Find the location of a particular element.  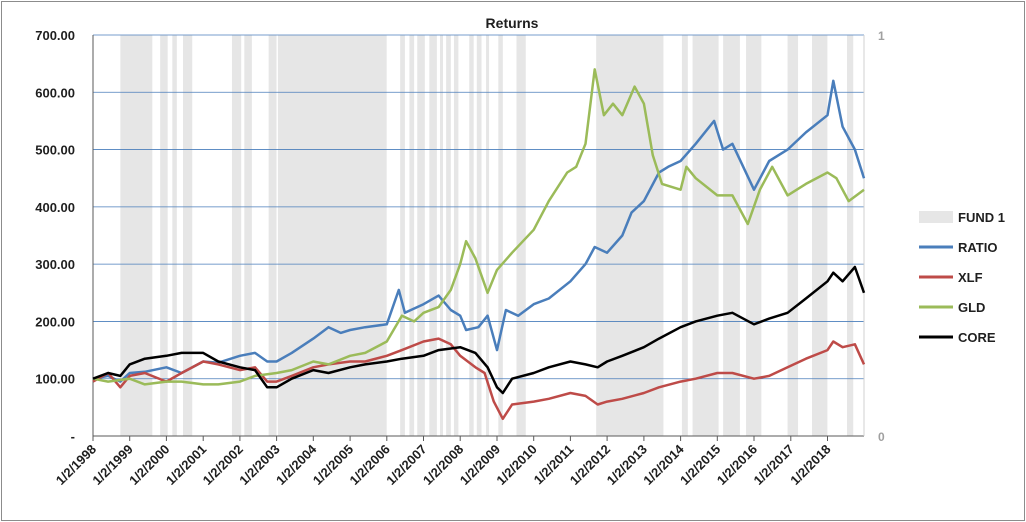

y-tick-label: 500.00 is located at coordinates (55, 150).